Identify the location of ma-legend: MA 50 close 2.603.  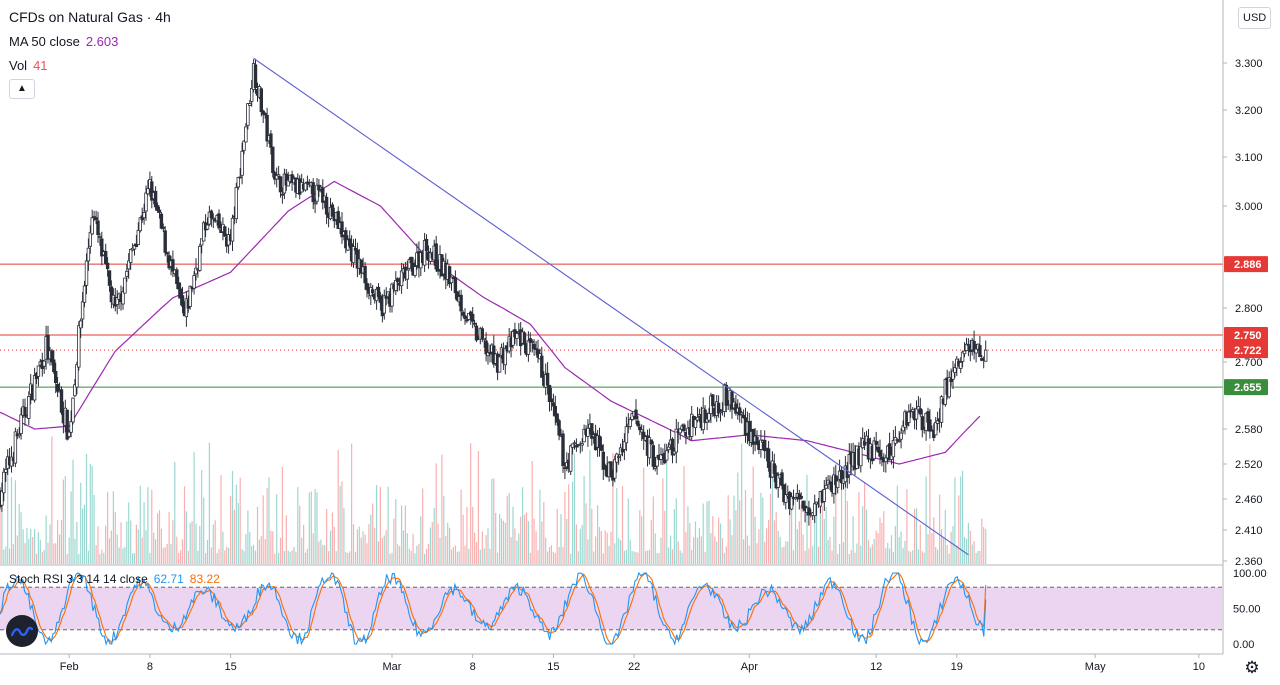
(63, 41).